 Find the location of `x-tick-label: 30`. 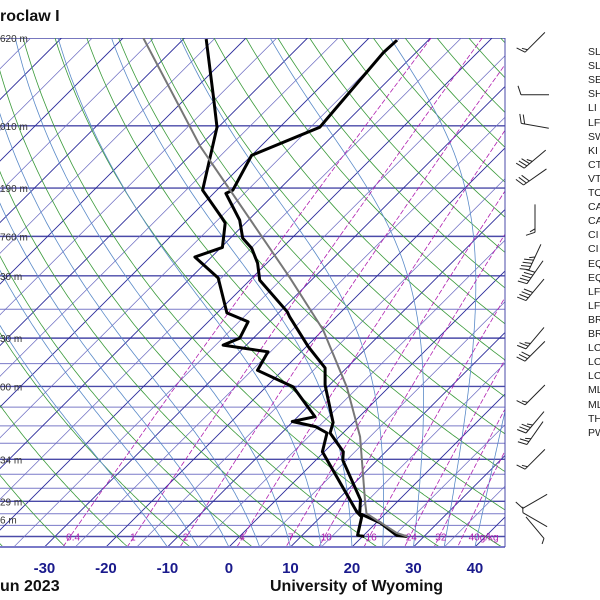

x-tick-label: 30 is located at coordinates (413, 568).